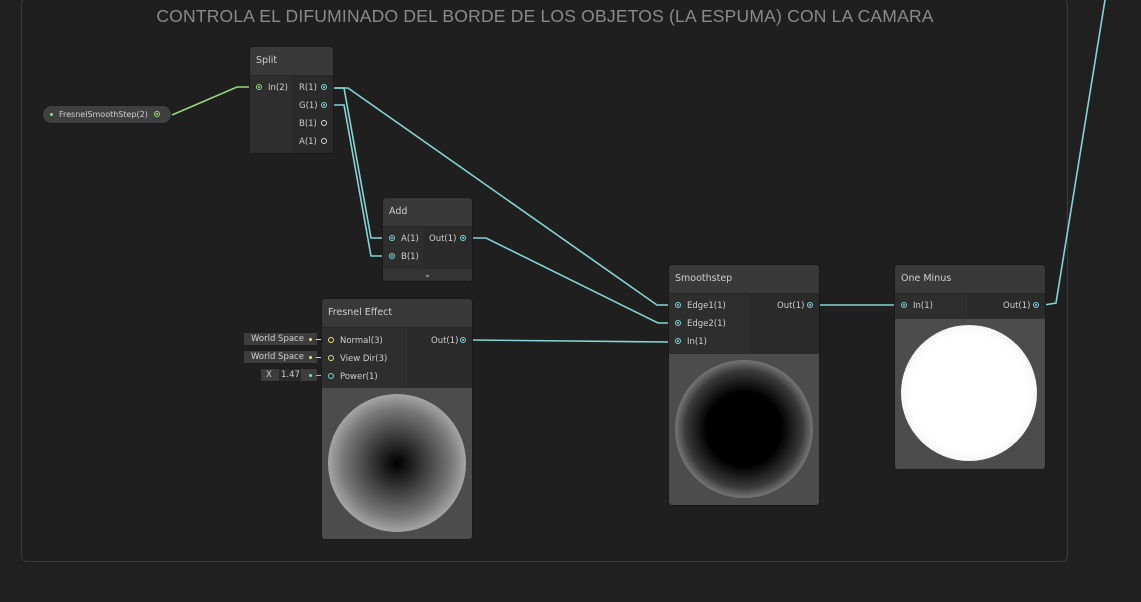 The width and height of the screenshot is (1141, 602). Describe the element at coordinates (427, 239) in the screenshot. I see `add-node: Add A(1) B(1) Out(1) ⌄` at that location.